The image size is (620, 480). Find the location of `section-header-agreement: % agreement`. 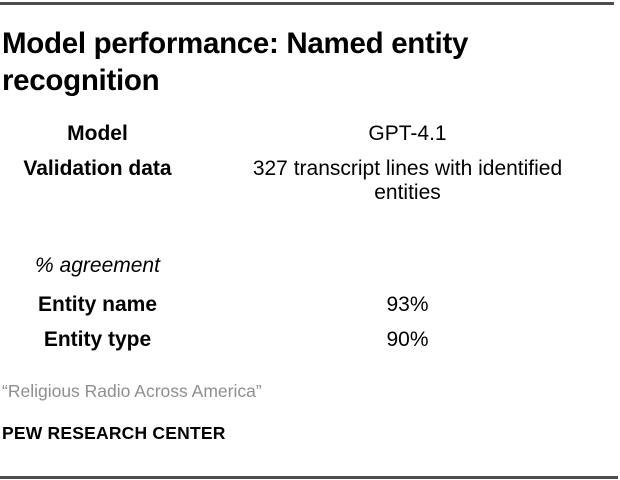

section-header-agreement: % agreement is located at coordinates (97, 265).